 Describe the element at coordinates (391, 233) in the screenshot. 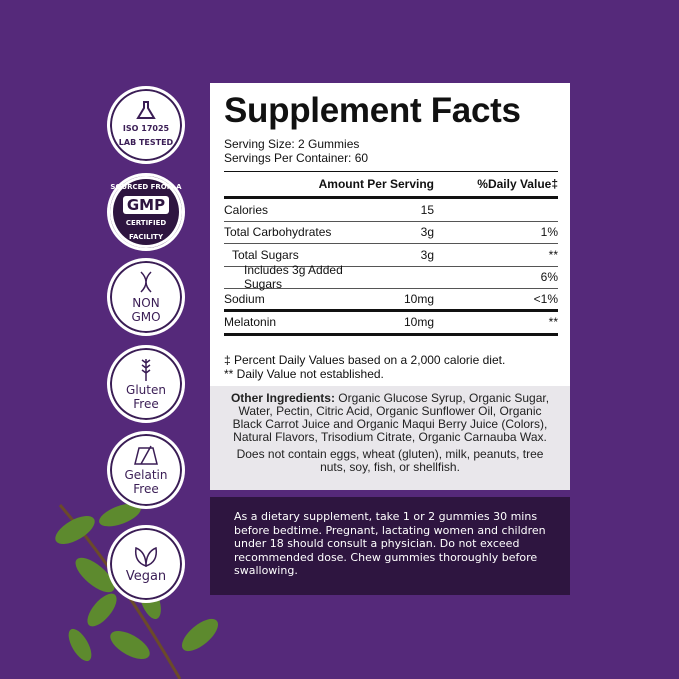

I see `table-row: Total Carbohydrates 3g 1%` at that location.